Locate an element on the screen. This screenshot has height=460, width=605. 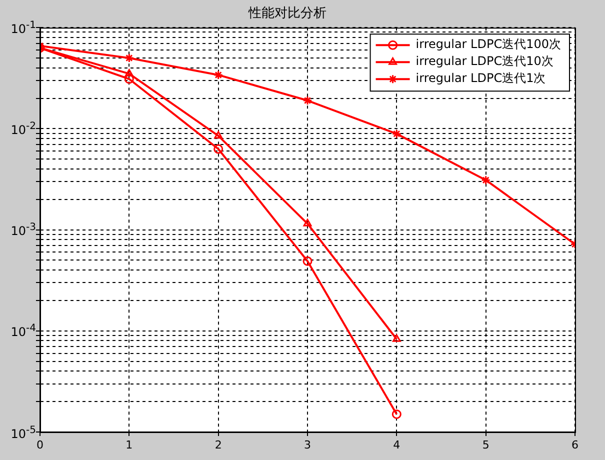
x-tick-label: 0 is located at coordinates (40, 445).